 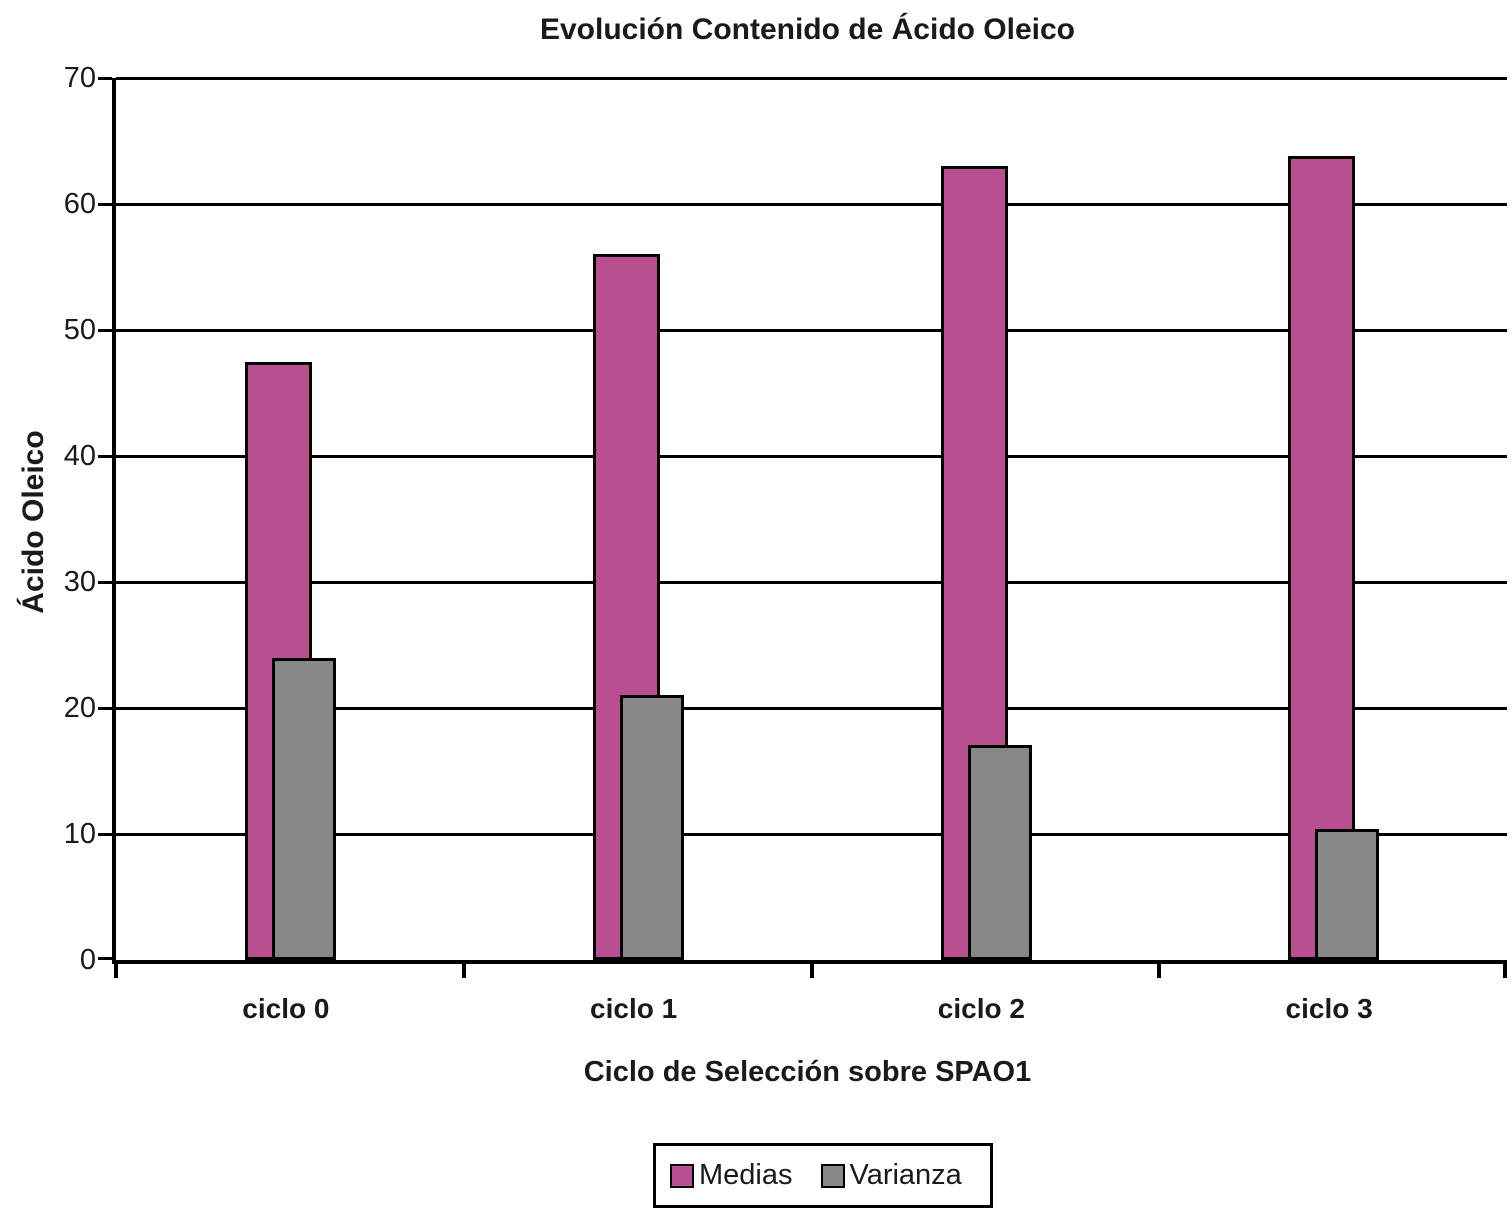 I want to click on legend-label-medias: Medias, so click(x=746, y=1175).